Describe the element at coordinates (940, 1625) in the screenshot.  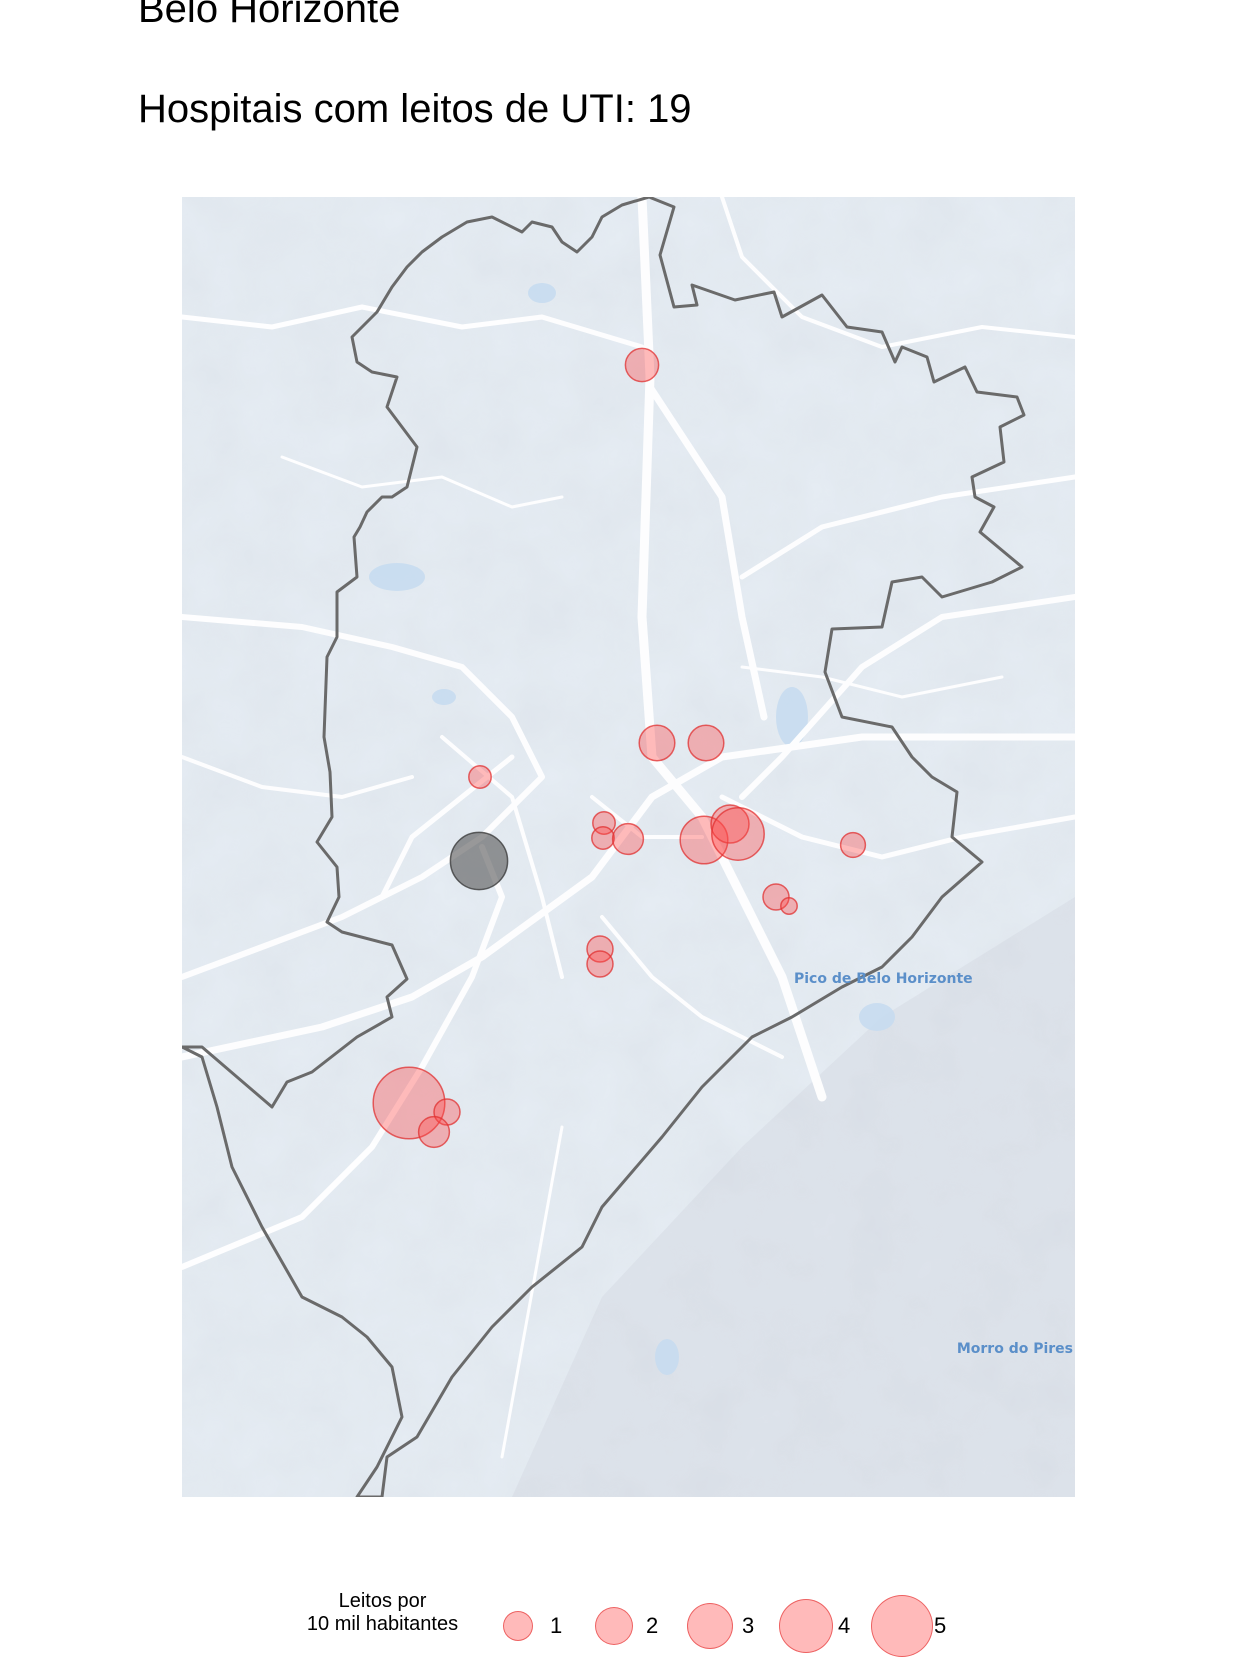
I see `legend-label: 5` at that location.